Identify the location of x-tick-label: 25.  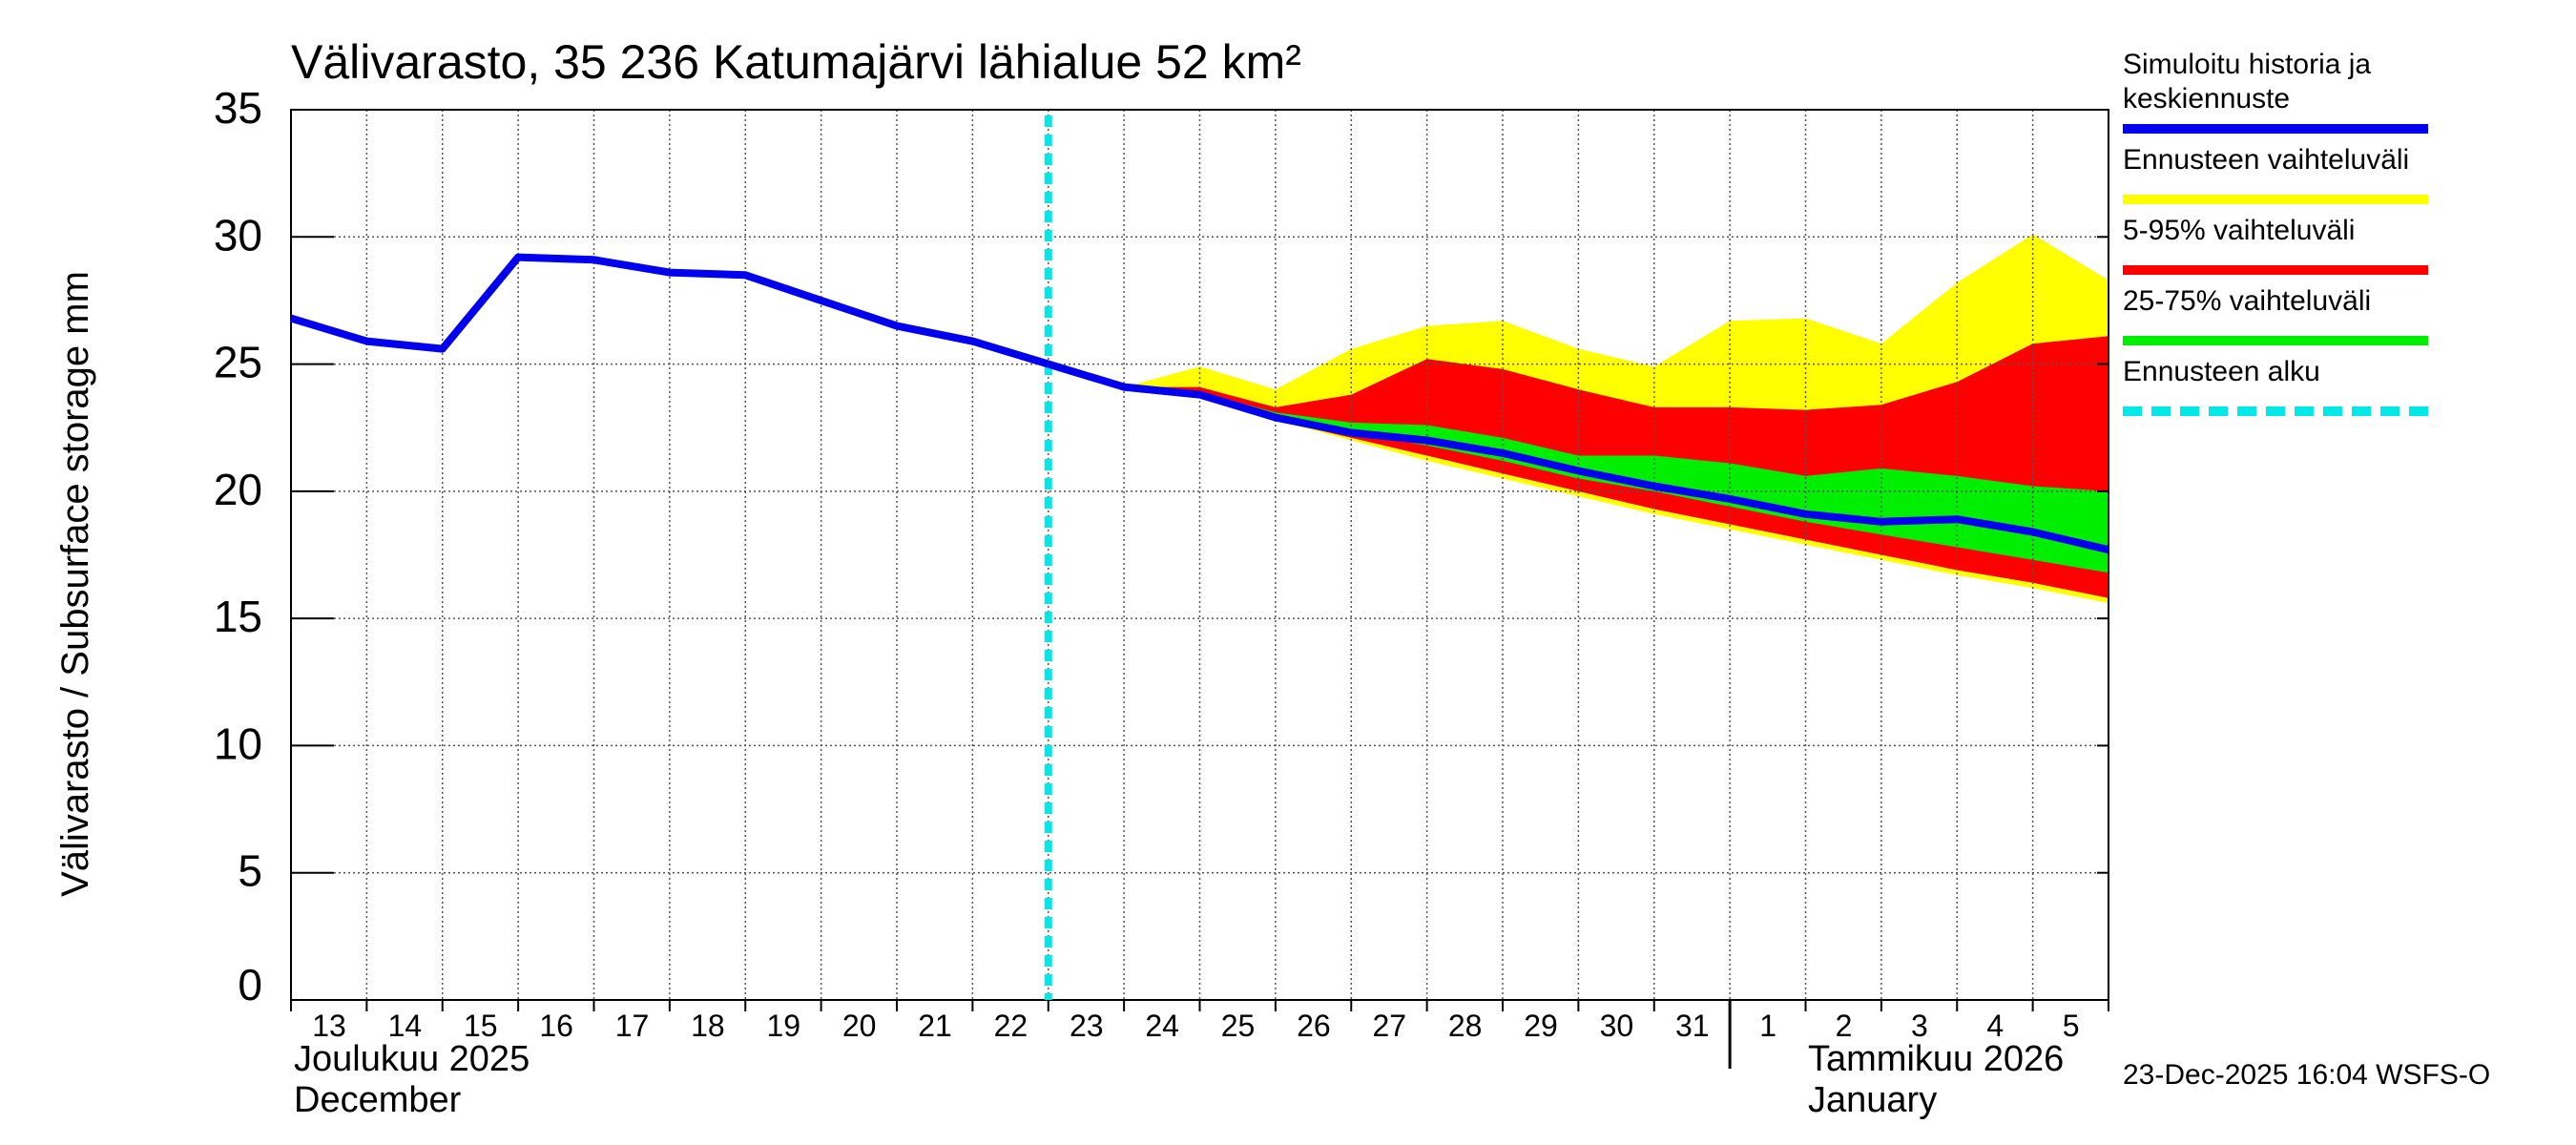
(1238, 1026).